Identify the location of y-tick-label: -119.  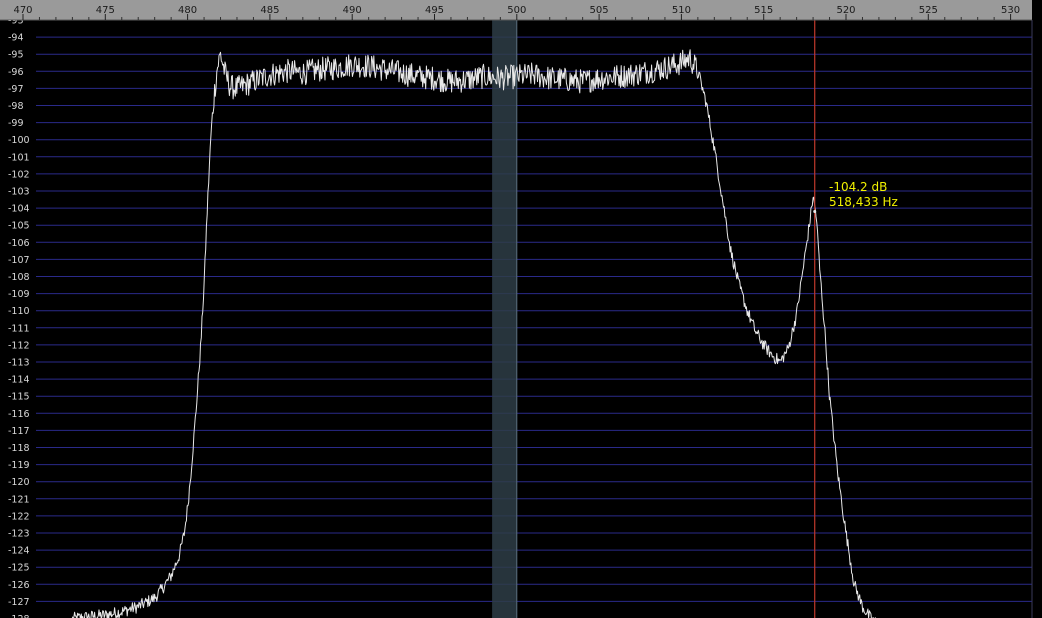
(19, 465).